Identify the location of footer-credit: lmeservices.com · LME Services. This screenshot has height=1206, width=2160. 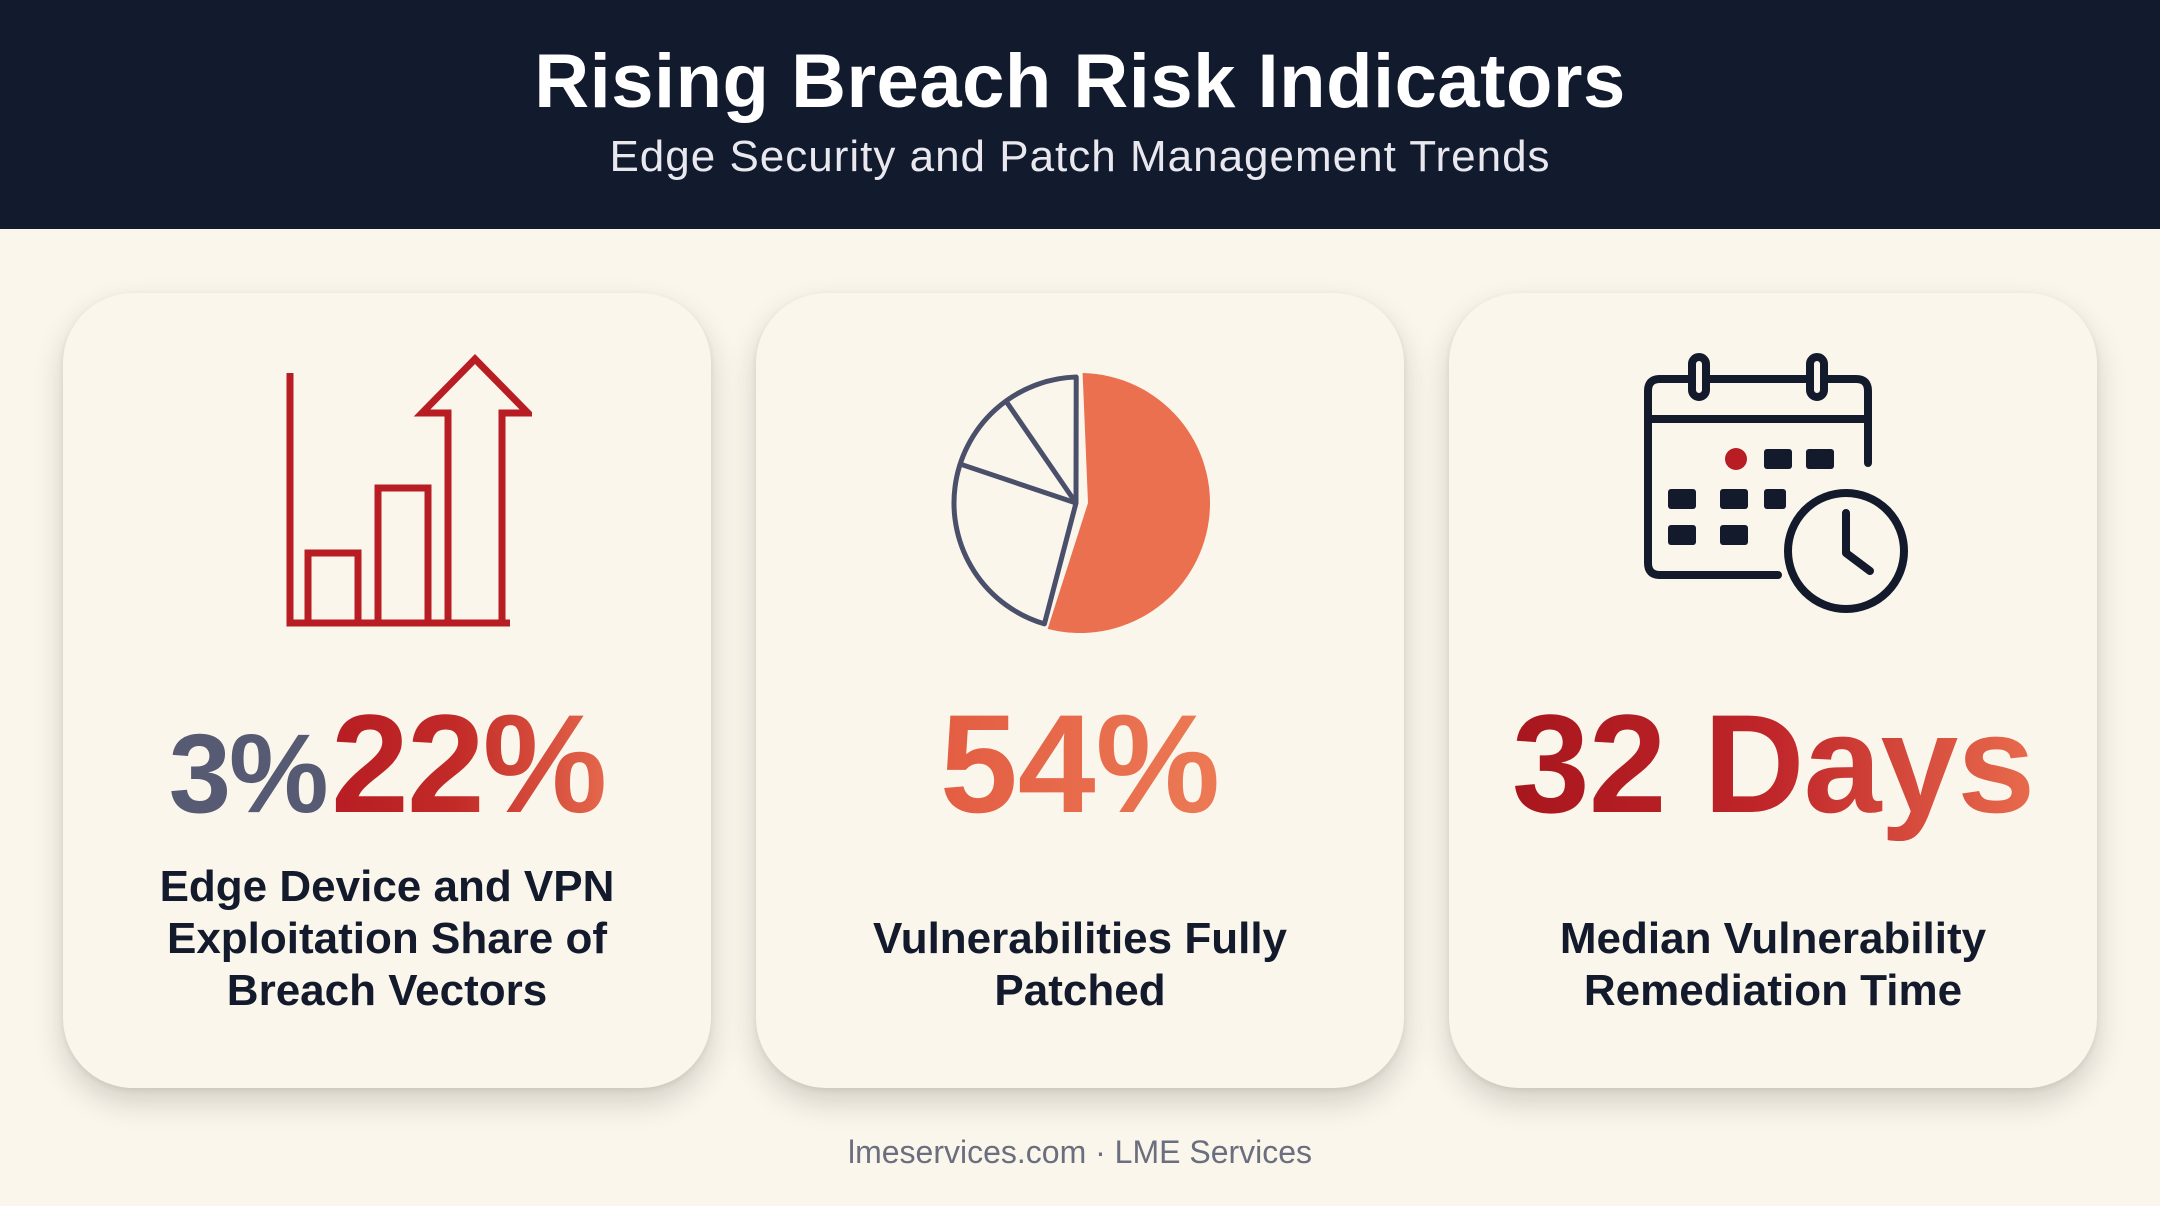
(1080, 1152).